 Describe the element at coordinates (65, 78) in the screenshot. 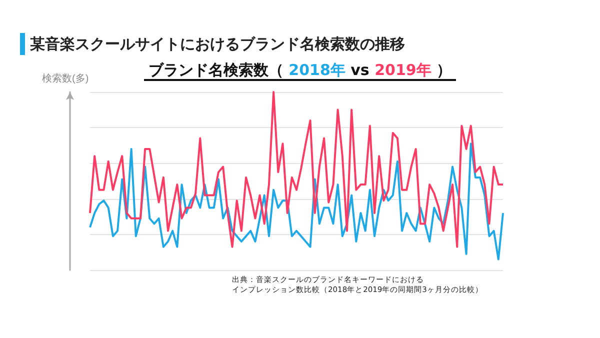

I see `y-axis-title: 検索数(多)` at that location.